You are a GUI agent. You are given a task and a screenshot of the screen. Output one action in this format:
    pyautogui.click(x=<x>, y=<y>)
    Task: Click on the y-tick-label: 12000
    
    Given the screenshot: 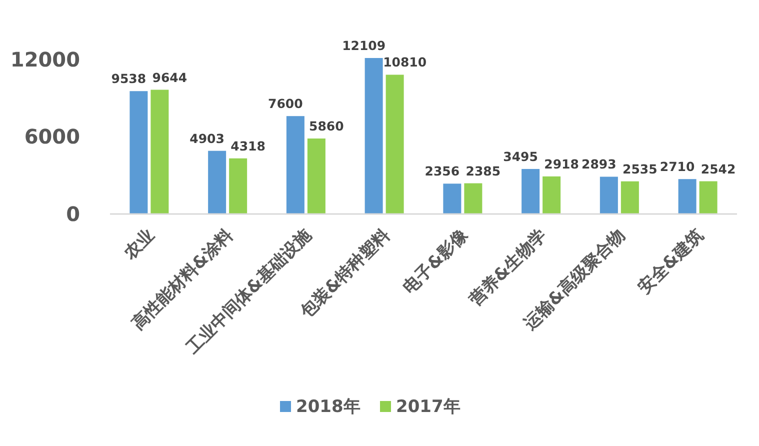 What is the action you would take?
    pyautogui.click(x=45, y=59)
    